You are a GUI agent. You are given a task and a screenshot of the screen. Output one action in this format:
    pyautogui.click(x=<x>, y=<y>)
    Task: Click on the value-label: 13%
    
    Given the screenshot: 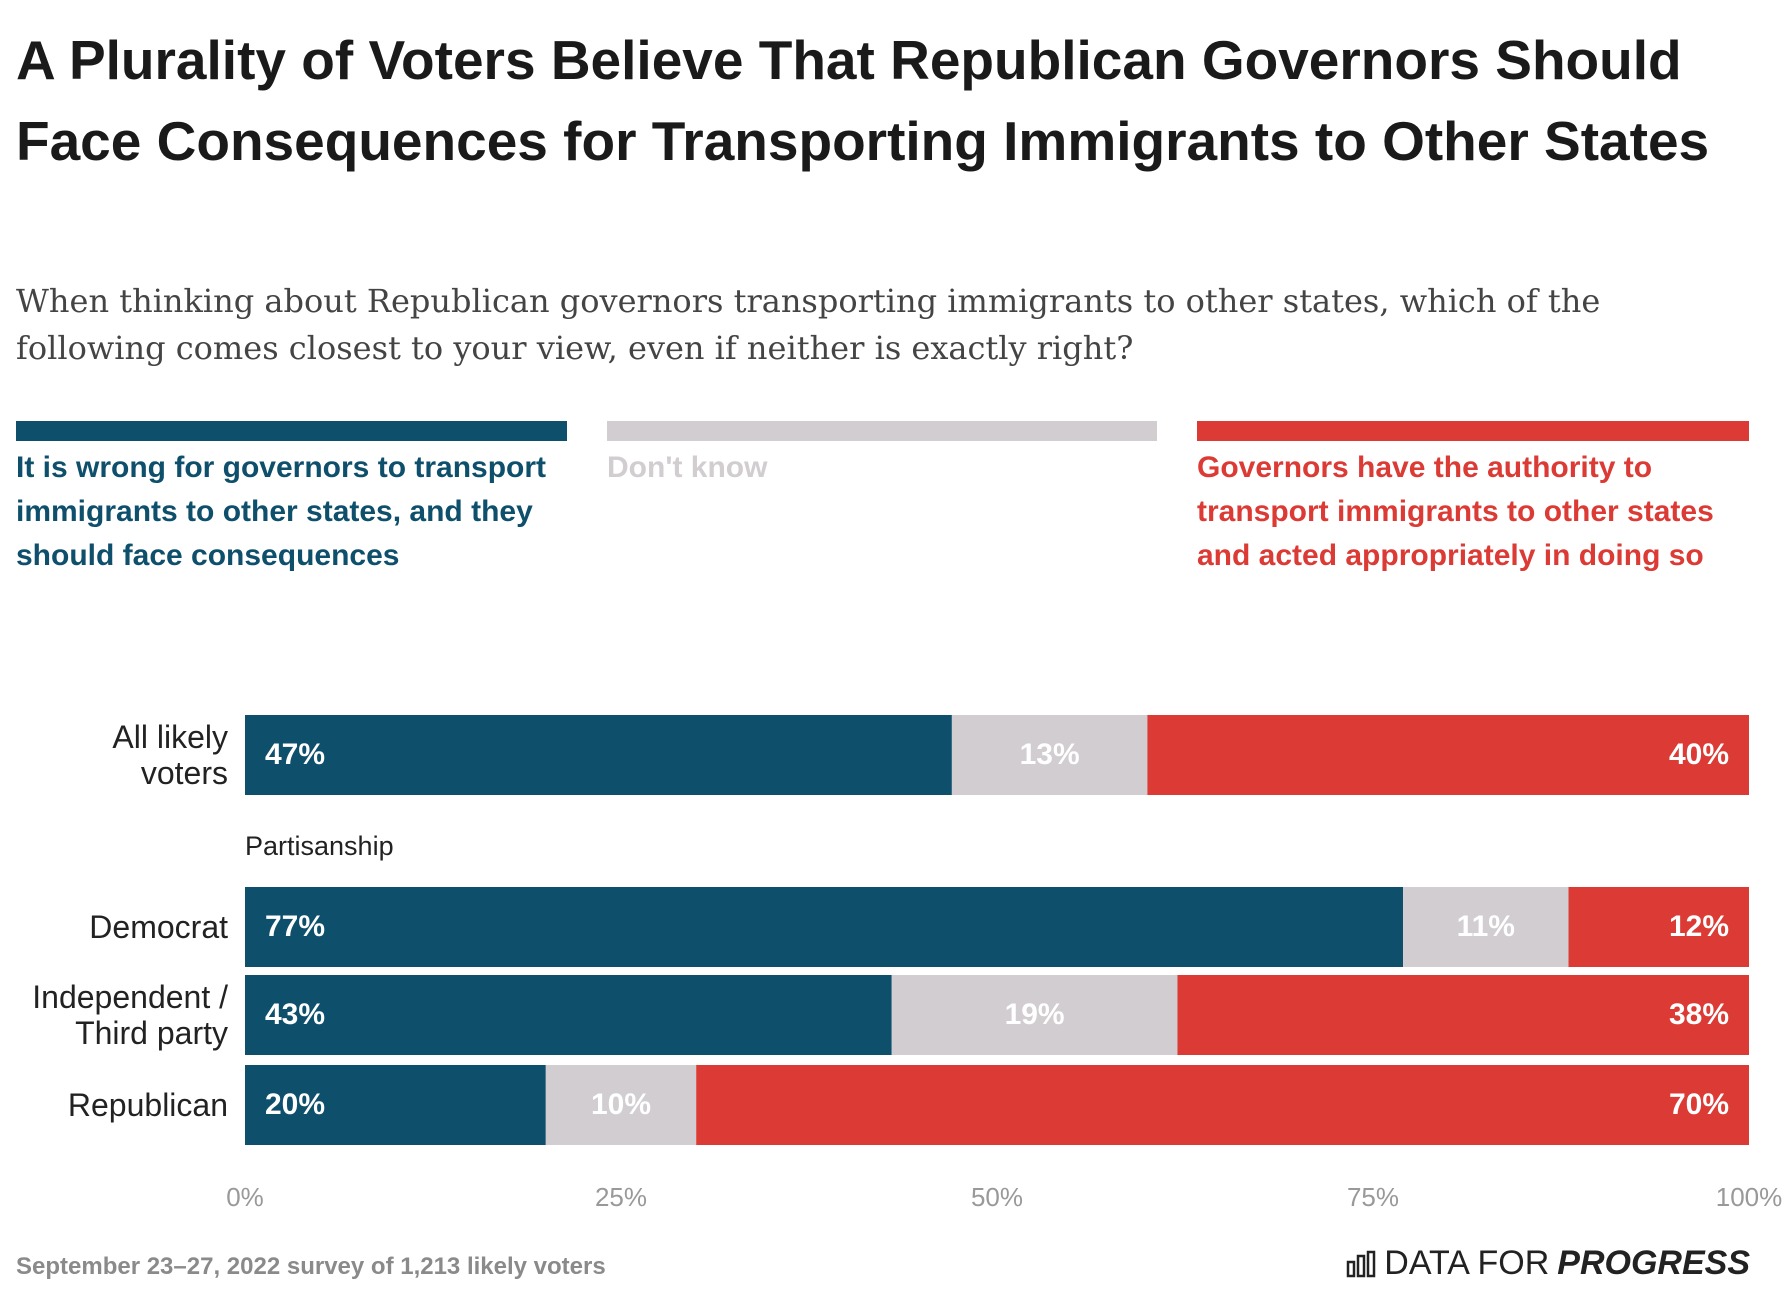 What is the action you would take?
    pyautogui.click(x=1050, y=754)
    